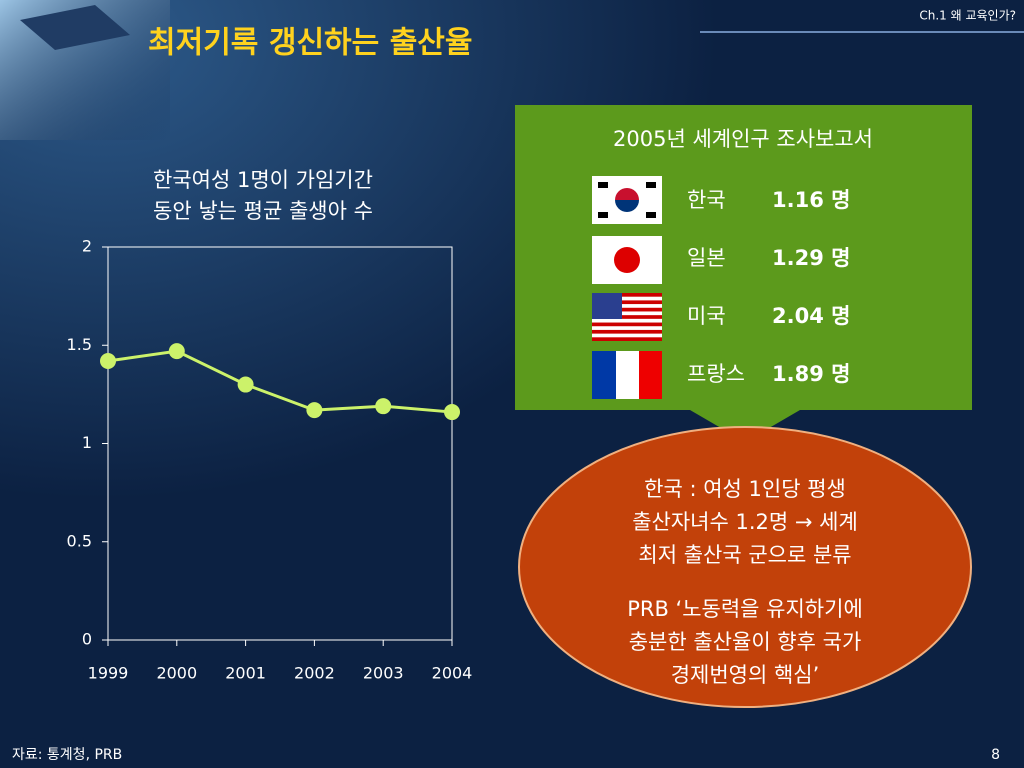 The image size is (1024, 768). I want to click on country: 일본, so click(706, 258).